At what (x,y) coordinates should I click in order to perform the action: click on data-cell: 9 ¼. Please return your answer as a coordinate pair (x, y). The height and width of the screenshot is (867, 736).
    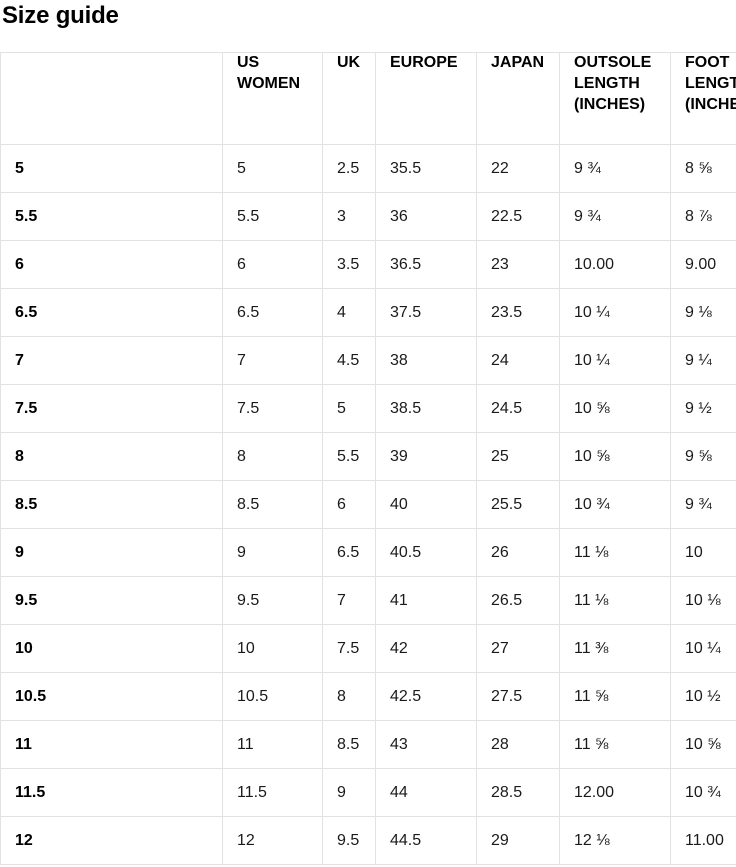
    Looking at the image, I should click on (703, 360).